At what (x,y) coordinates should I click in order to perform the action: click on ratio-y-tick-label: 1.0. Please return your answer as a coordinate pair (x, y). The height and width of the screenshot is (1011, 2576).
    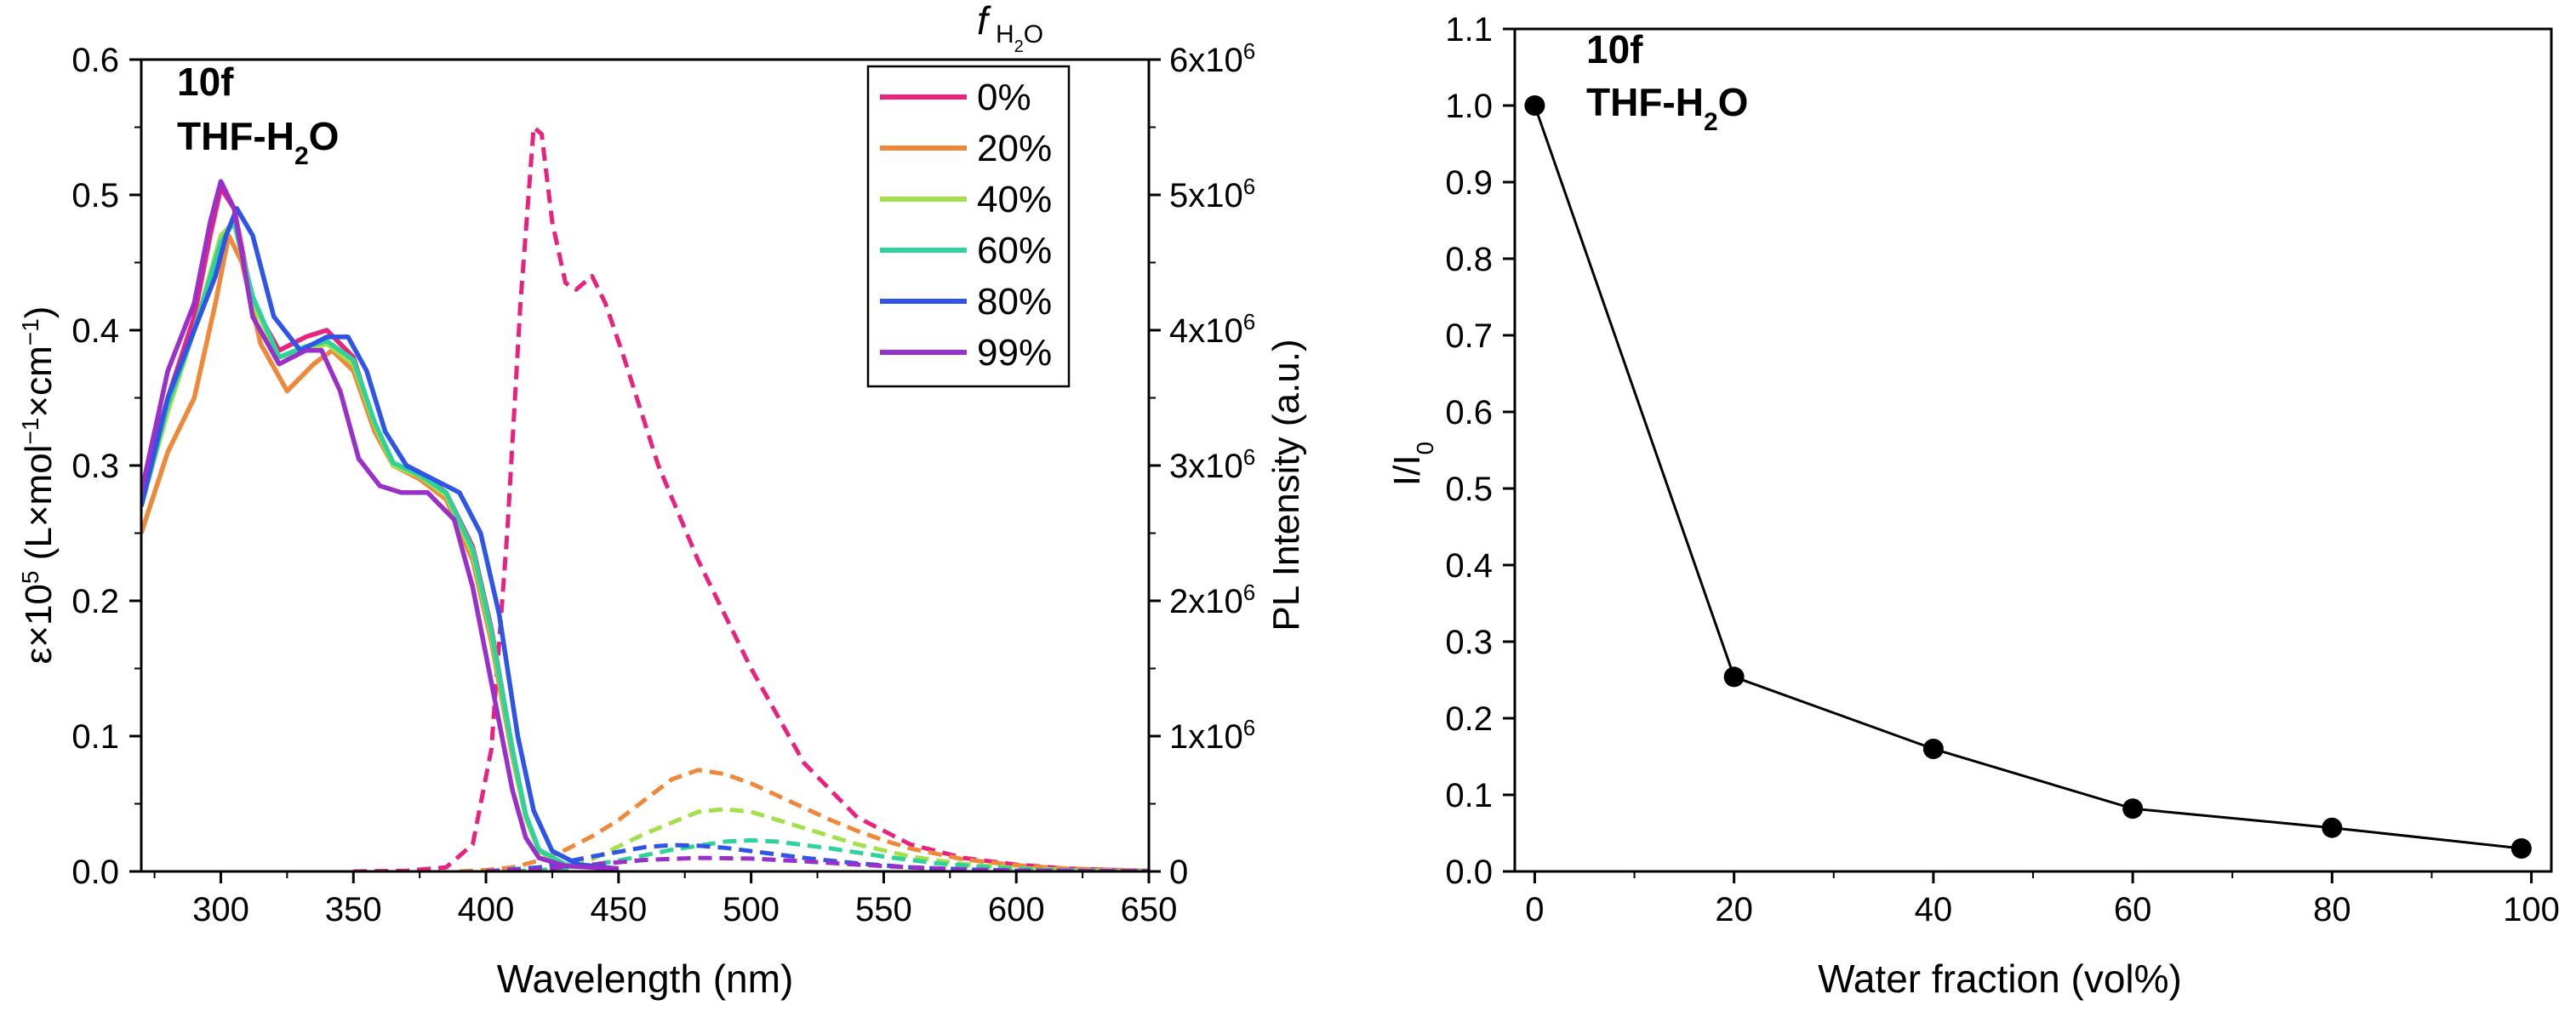
    Looking at the image, I should click on (1469, 106).